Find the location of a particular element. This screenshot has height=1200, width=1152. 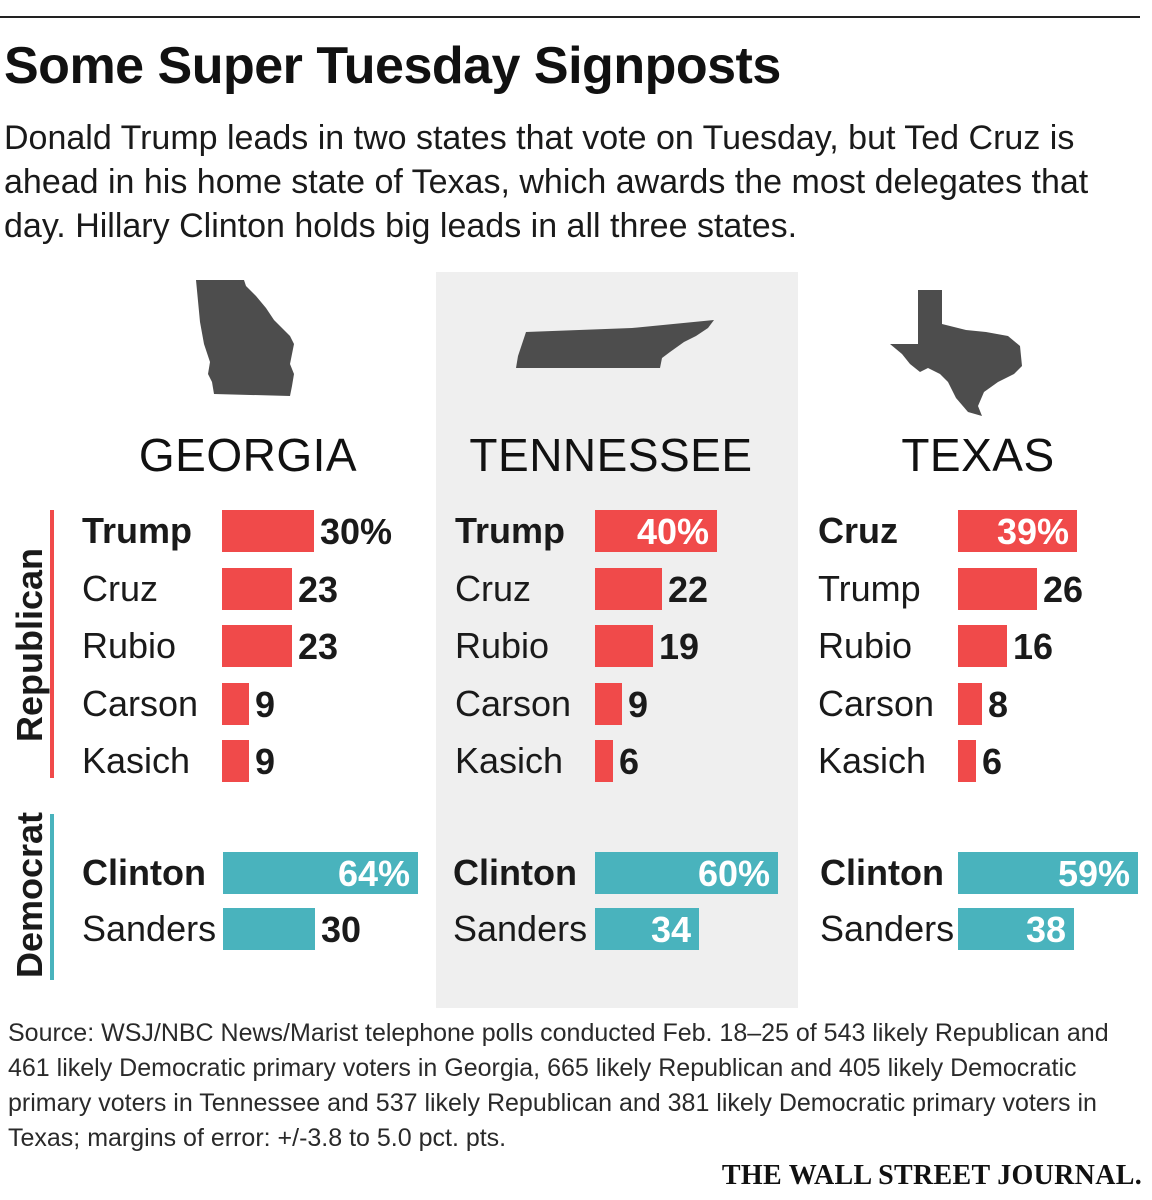

publisher-logo: THE WALL STREET JOURNAL. is located at coordinates (931, 1175).